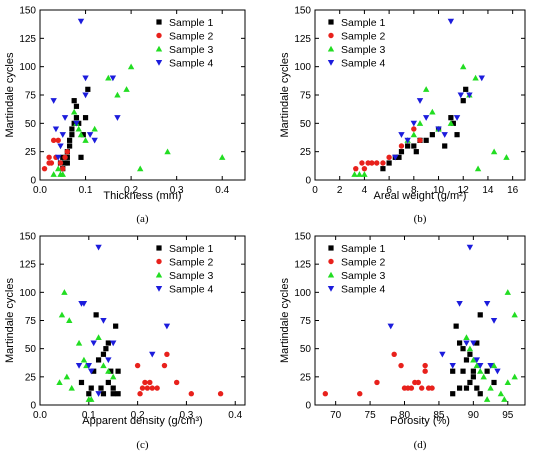 The height and width of the screenshot is (462, 550). Describe the element at coordinates (142, 196) in the screenshot. I see `x-axis-label: Thickness (mm)` at that location.